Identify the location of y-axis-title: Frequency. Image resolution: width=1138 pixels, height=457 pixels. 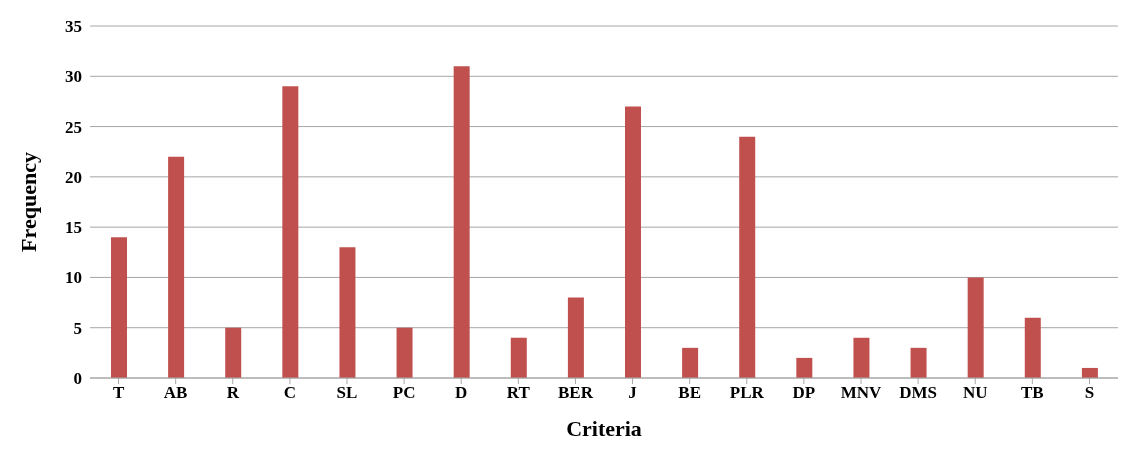
(28, 202).